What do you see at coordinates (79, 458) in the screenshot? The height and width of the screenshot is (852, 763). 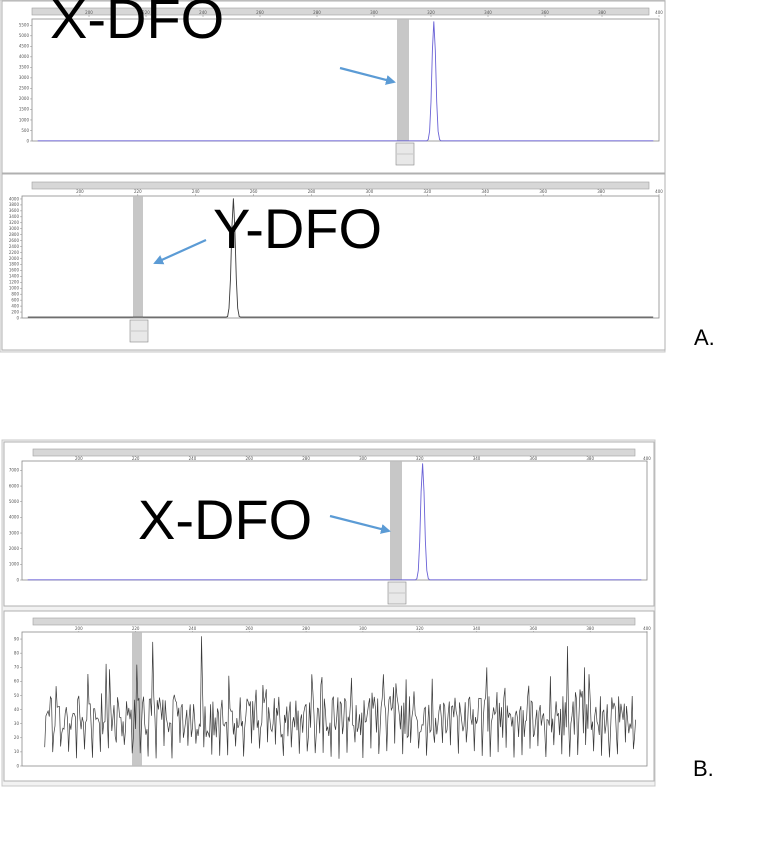 I see `x-tick-label: 200` at bounding box center [79, 458].